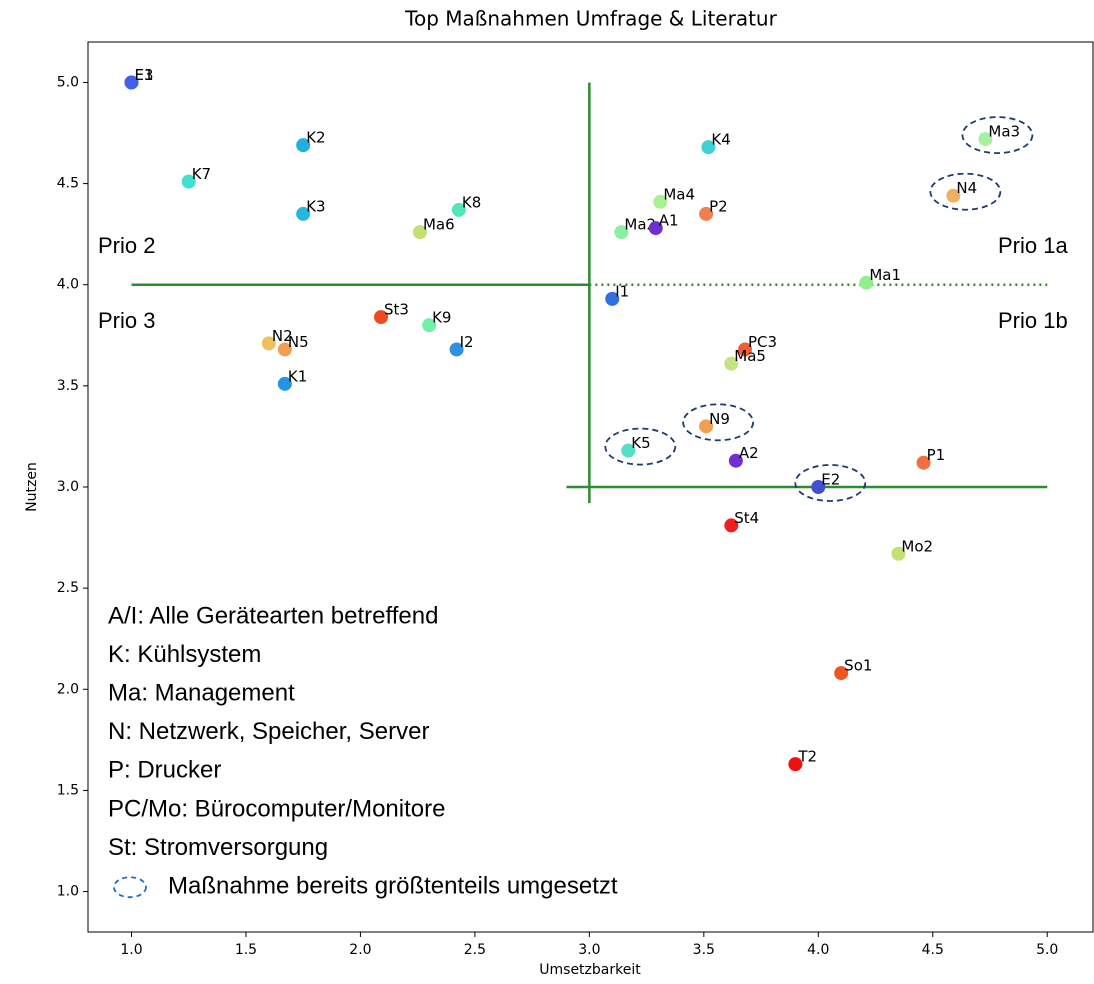 The width and height of the screenshot is (1094, 984). I want to click on point-label: E2, so click(830, 480).